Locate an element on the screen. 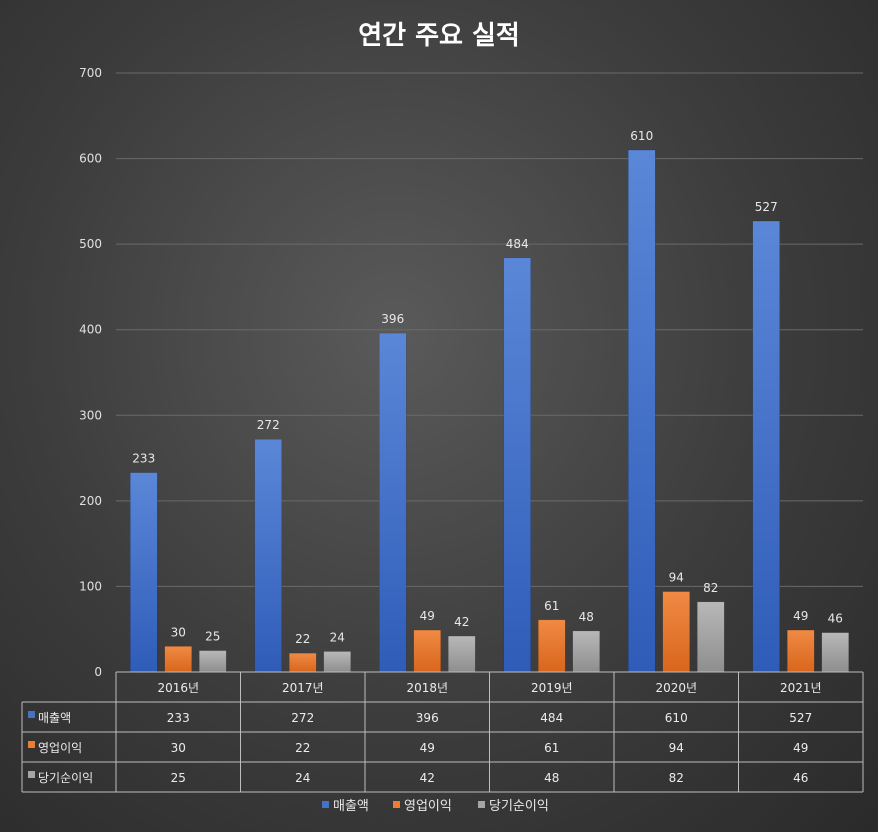  table-series-label: 영업이익 is located at coordinates (60, 748).